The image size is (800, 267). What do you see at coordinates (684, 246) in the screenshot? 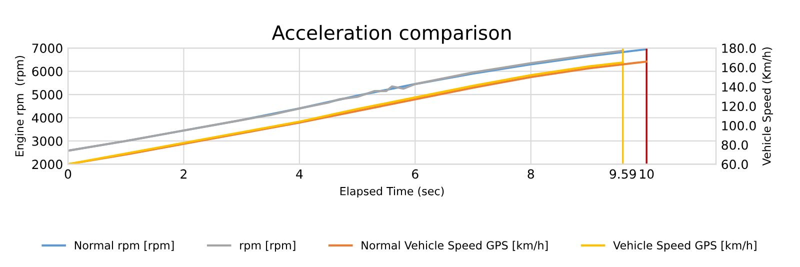
I see `legend-label: Vehicle Speed GPS [km/h]` at bounding box center [684, 246].